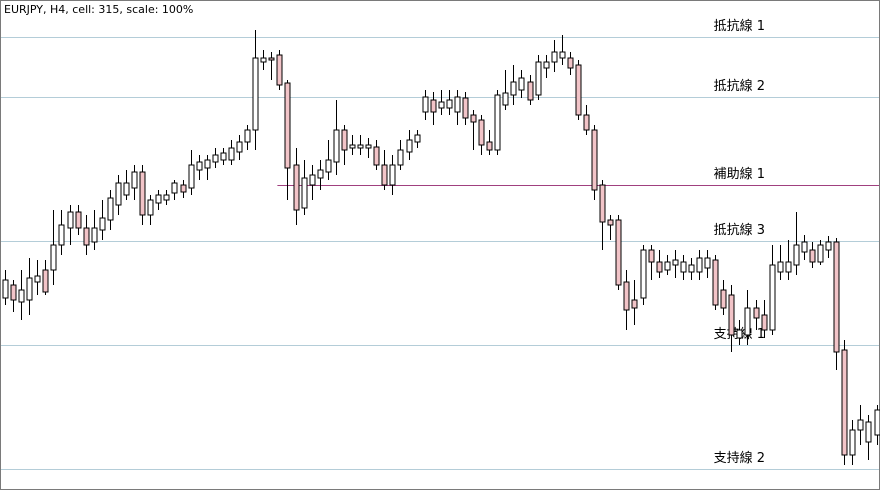 Image resolution: width=880 pixels, height=490 pixels. I want to click on level-label: 抵抗線 2, so click(739, 86).